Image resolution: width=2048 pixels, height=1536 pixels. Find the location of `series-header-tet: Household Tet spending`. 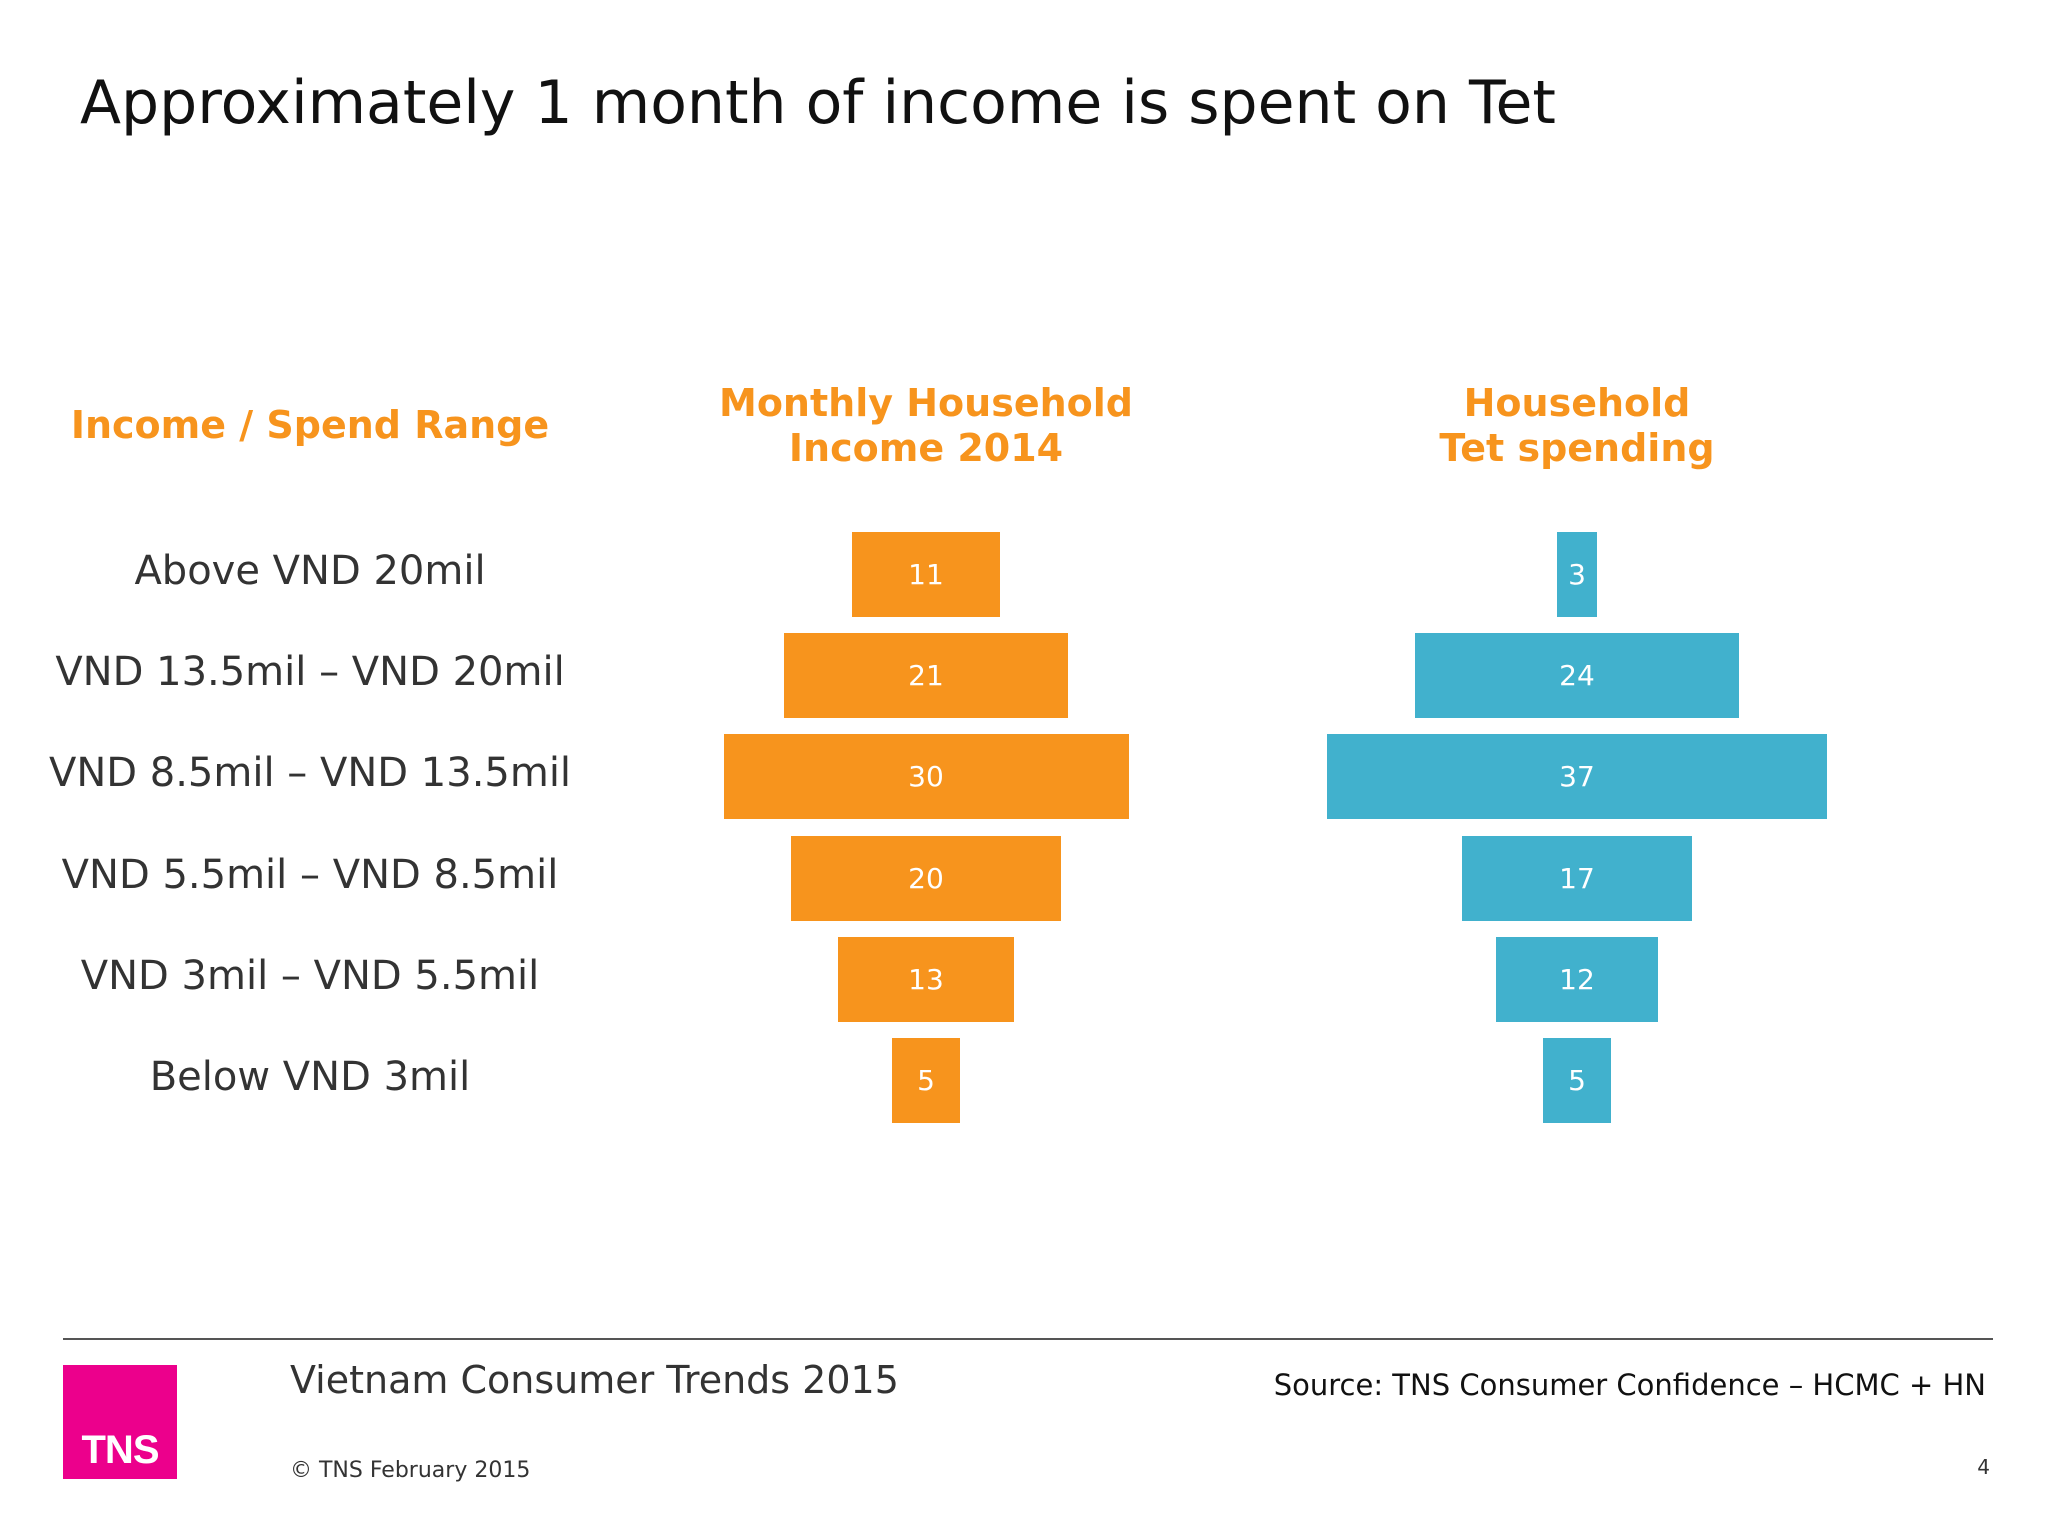

series-header-tet: Household Tet spending is located at coordinates (1577, 426).